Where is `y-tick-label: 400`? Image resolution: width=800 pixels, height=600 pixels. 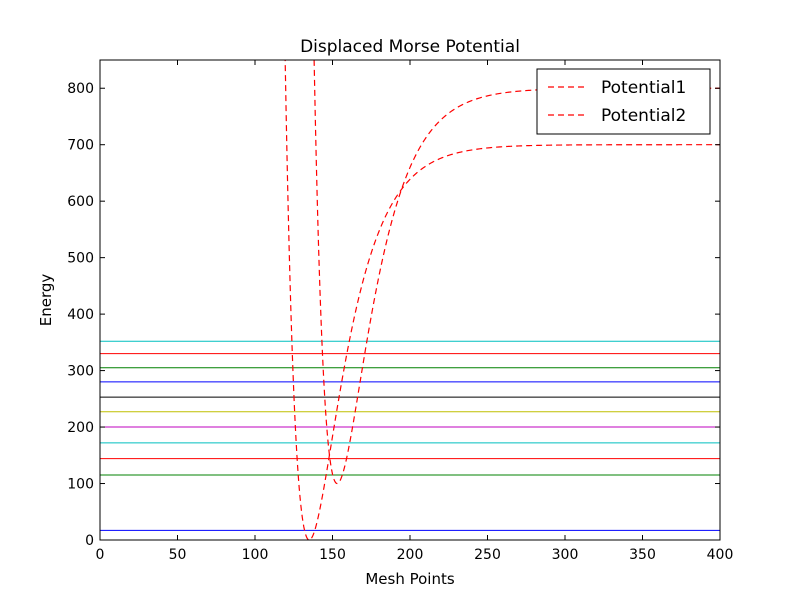
y-tick-label: 400 is located at coordinates (80, 315).